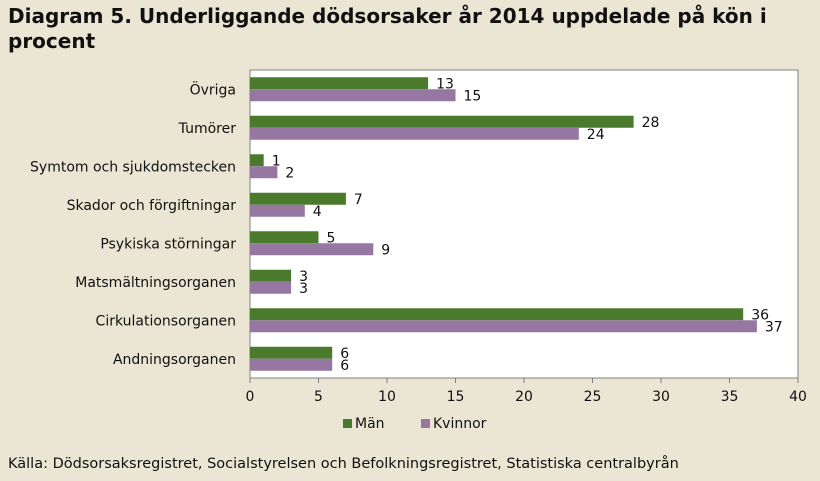 This screenshot has height=481, width=820. What do you see at coordinates (152, 206) in the screenshot?
I see `category-label: Skador och förgiftningar` at bounding box center [152, 206].